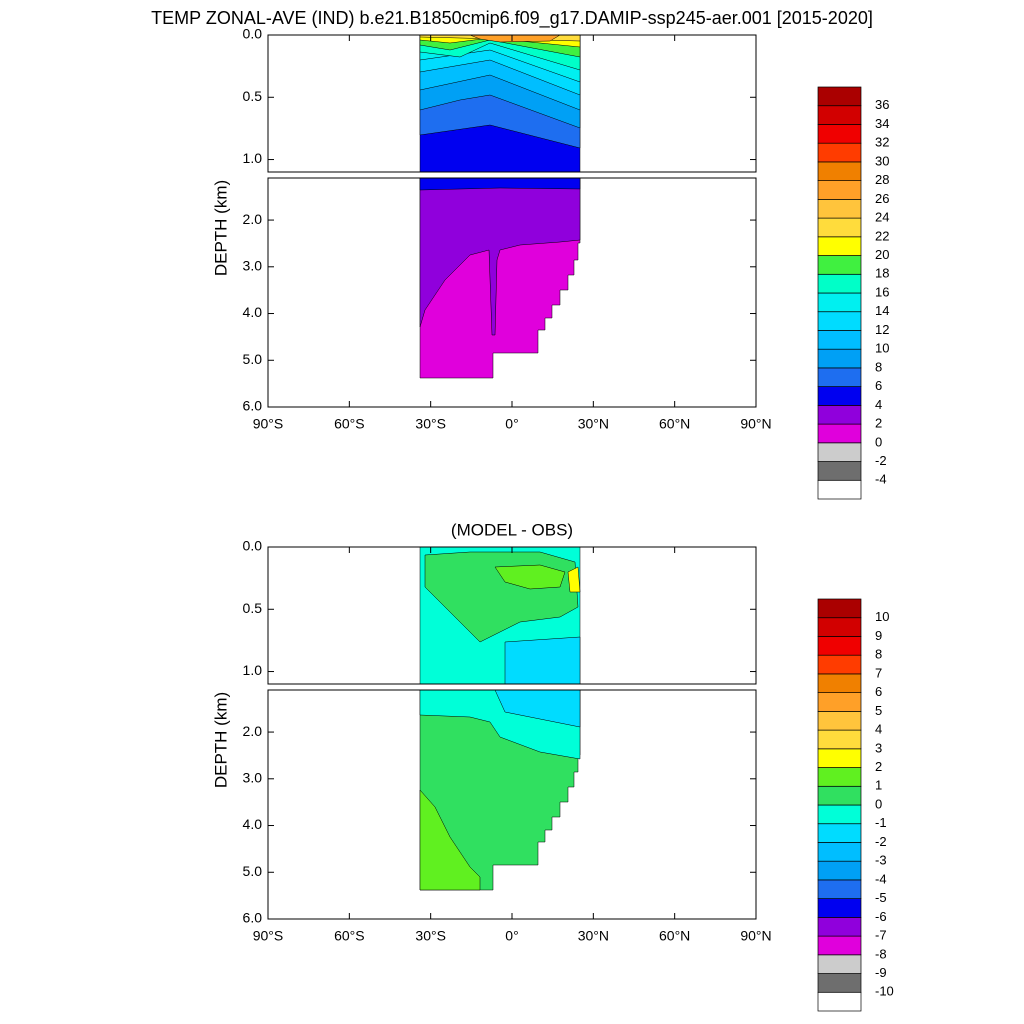  Describe the element at coordinates (882, 123) in the screenshot. I see `colorbar-label: 34` at that location.